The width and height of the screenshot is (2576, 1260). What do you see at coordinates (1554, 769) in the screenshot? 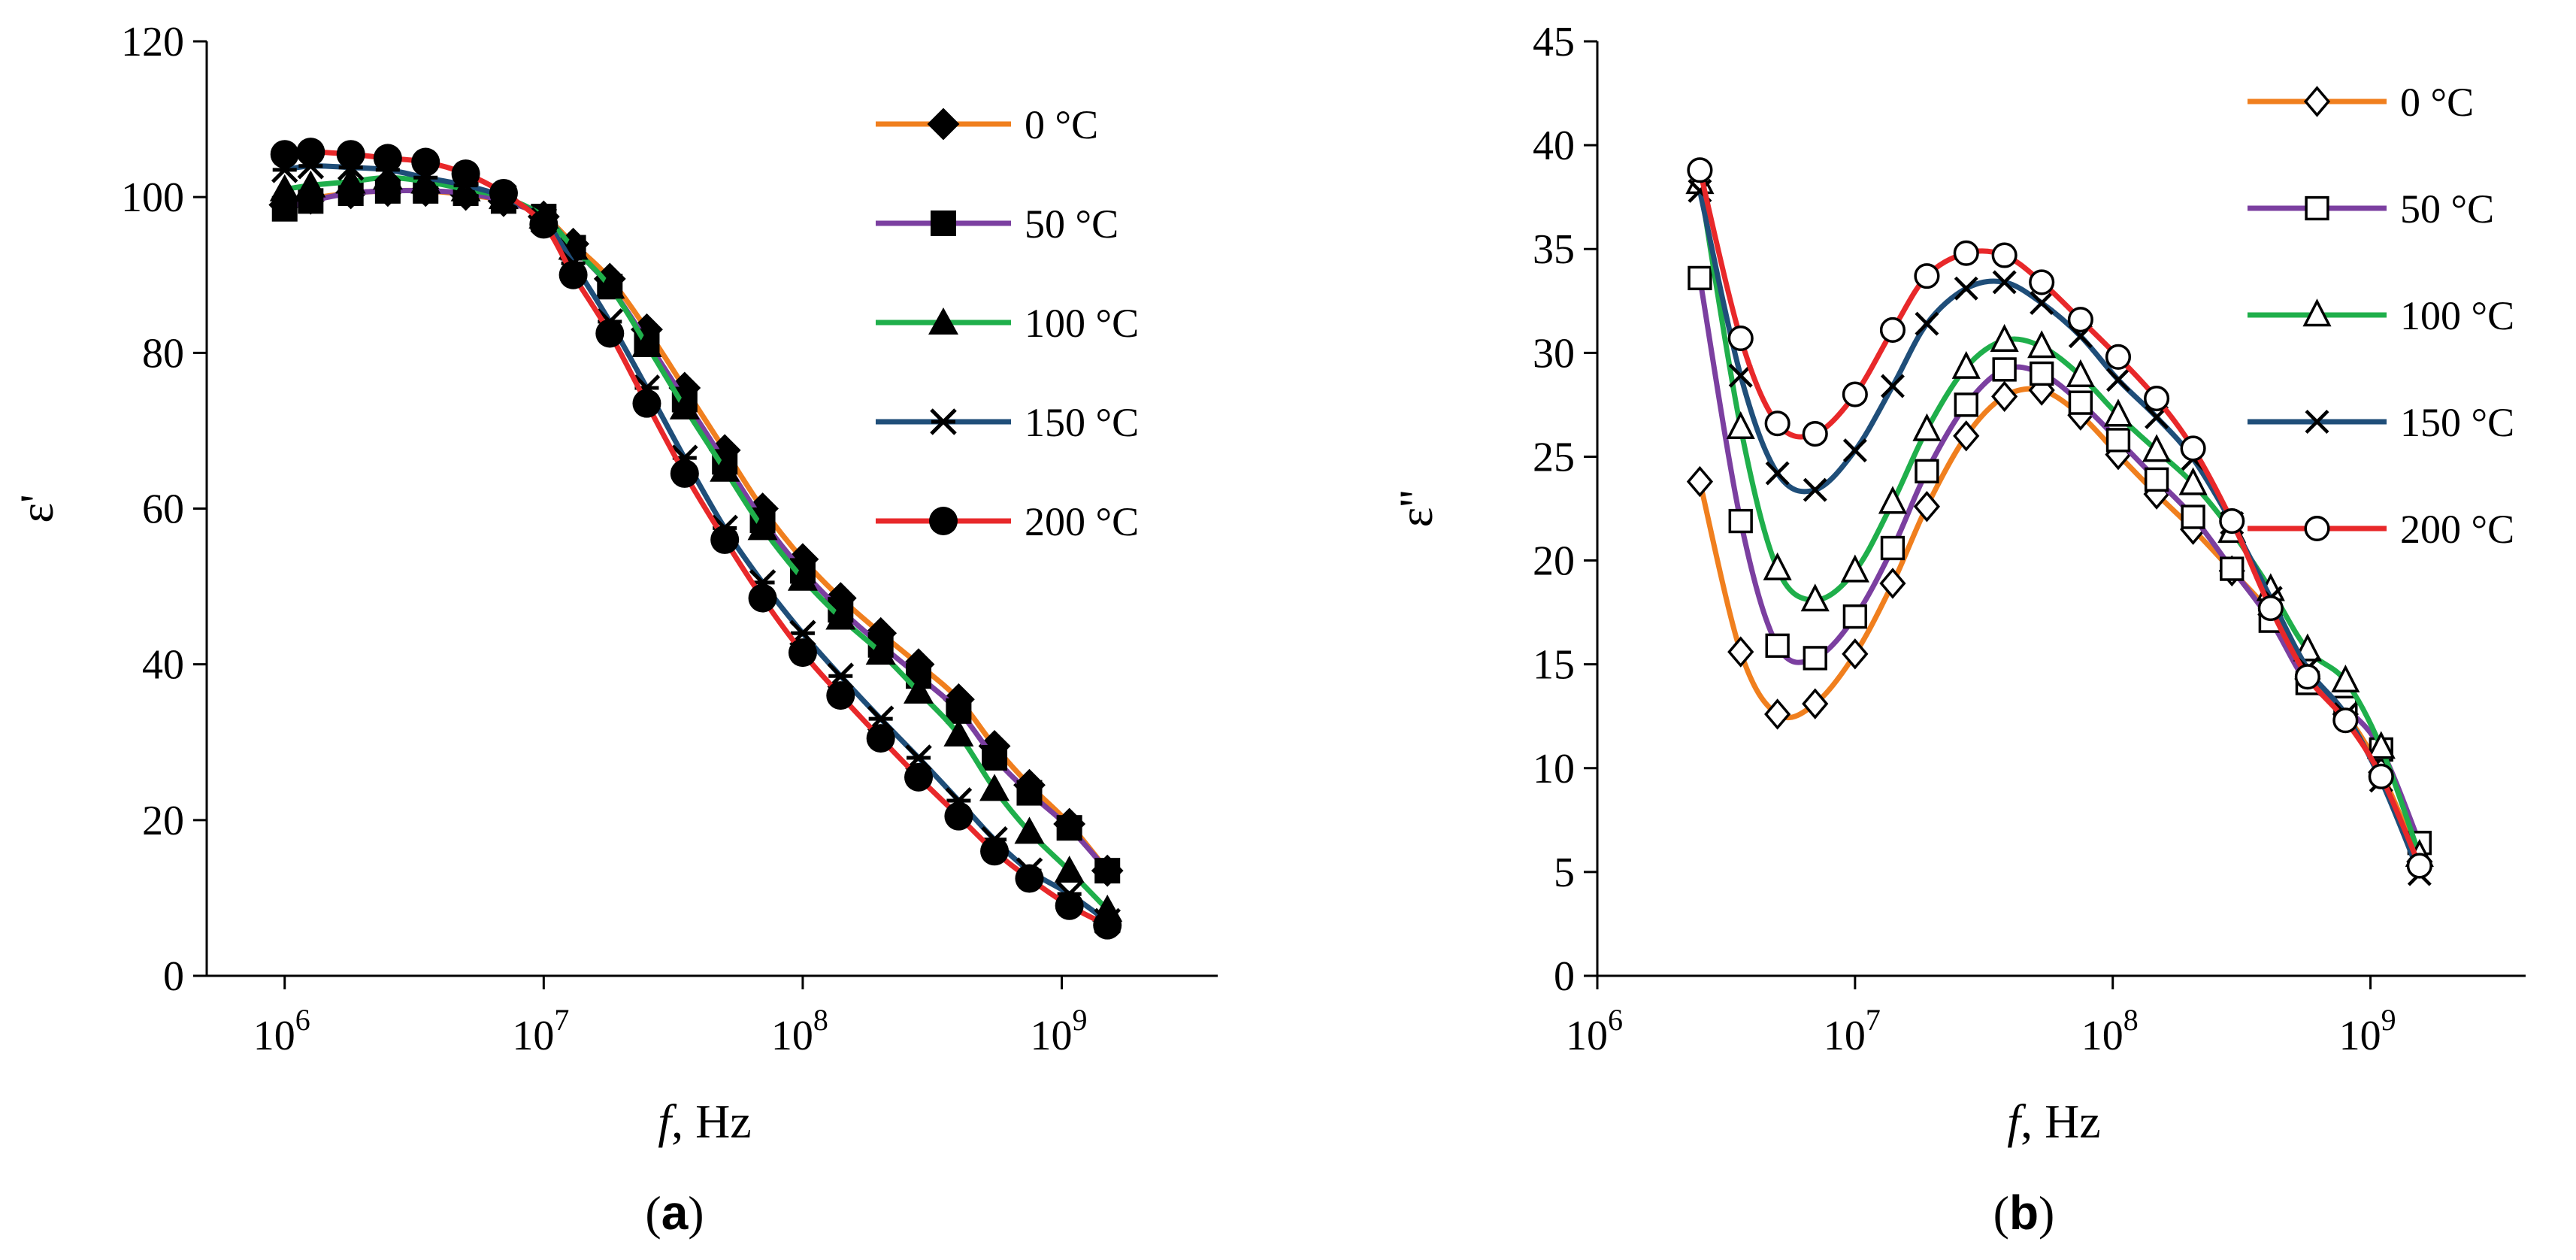
I see `y-tick-label: 10` at bounding box center [1554, 769].